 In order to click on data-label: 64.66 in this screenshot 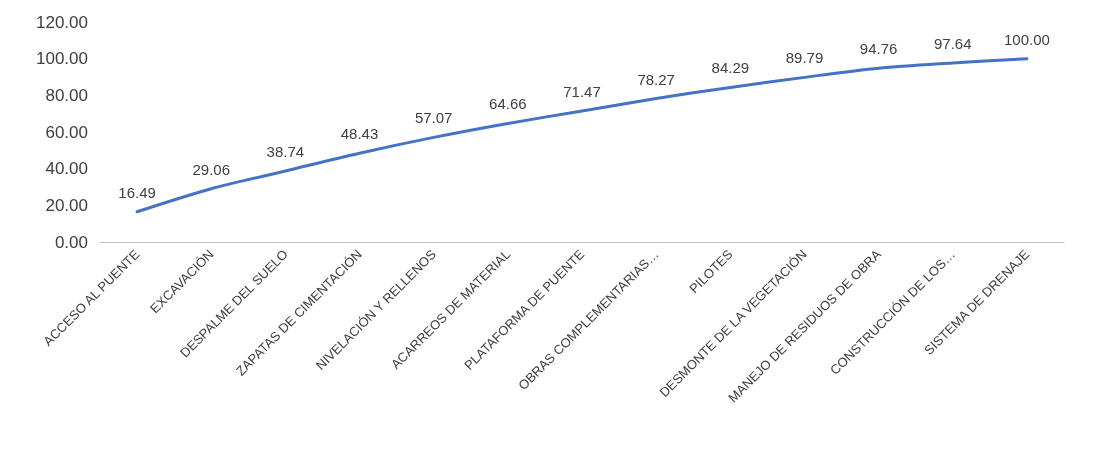, I will do `click(508, 104)`.